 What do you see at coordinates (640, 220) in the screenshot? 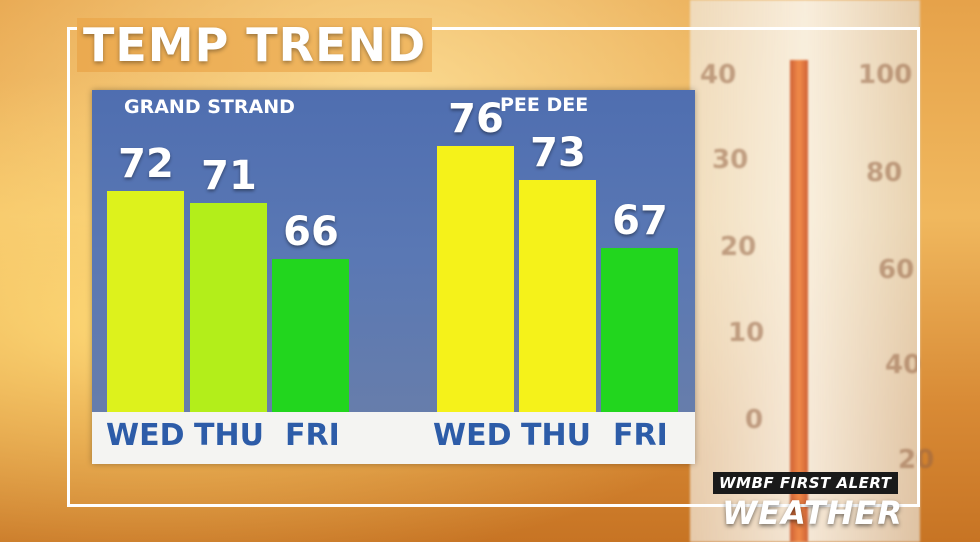
I see `bar-value-label: 67` at bounding box center [640, 220].